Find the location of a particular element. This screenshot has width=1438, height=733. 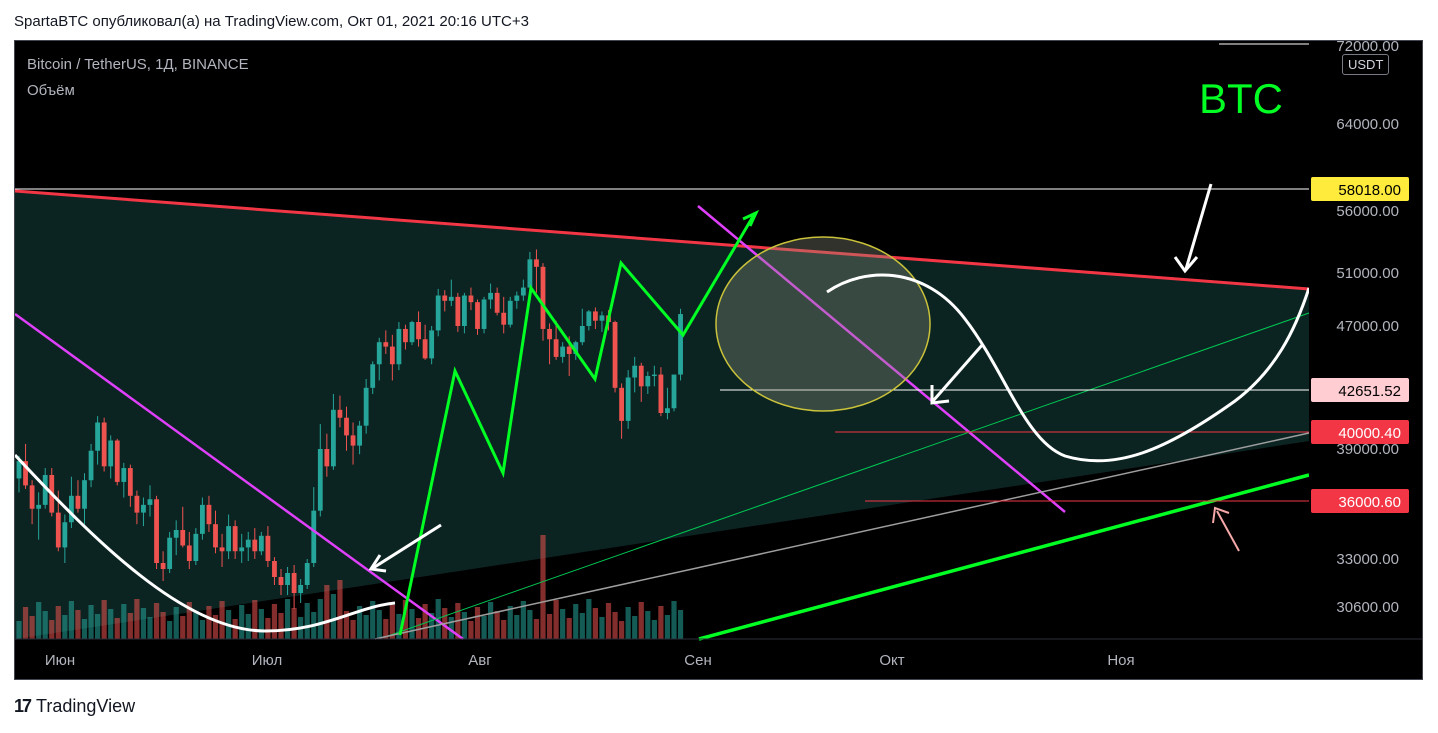

x-axis-tick-label: Сен is located at coordinates (697, 660).